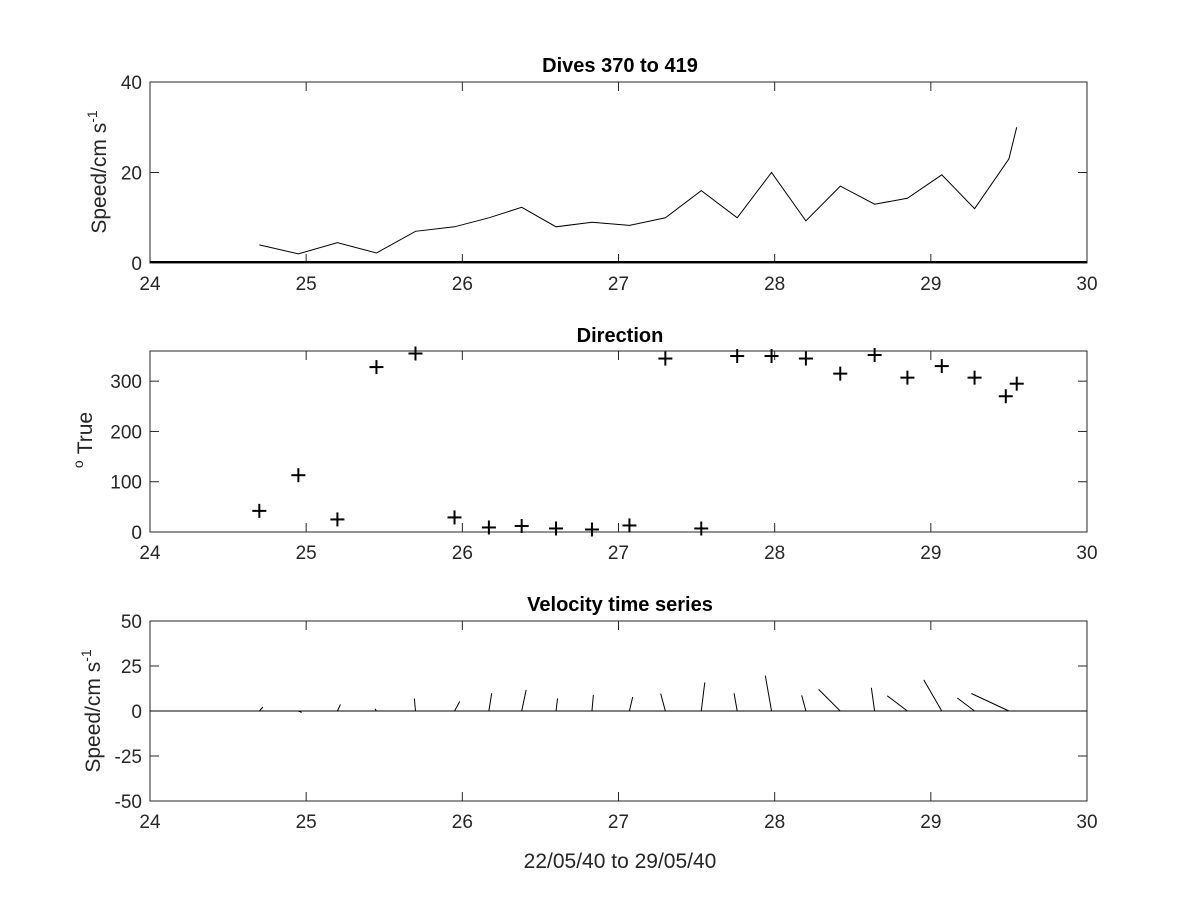  I want to click on speed-x-tick-label: 29, so click(930, 284).